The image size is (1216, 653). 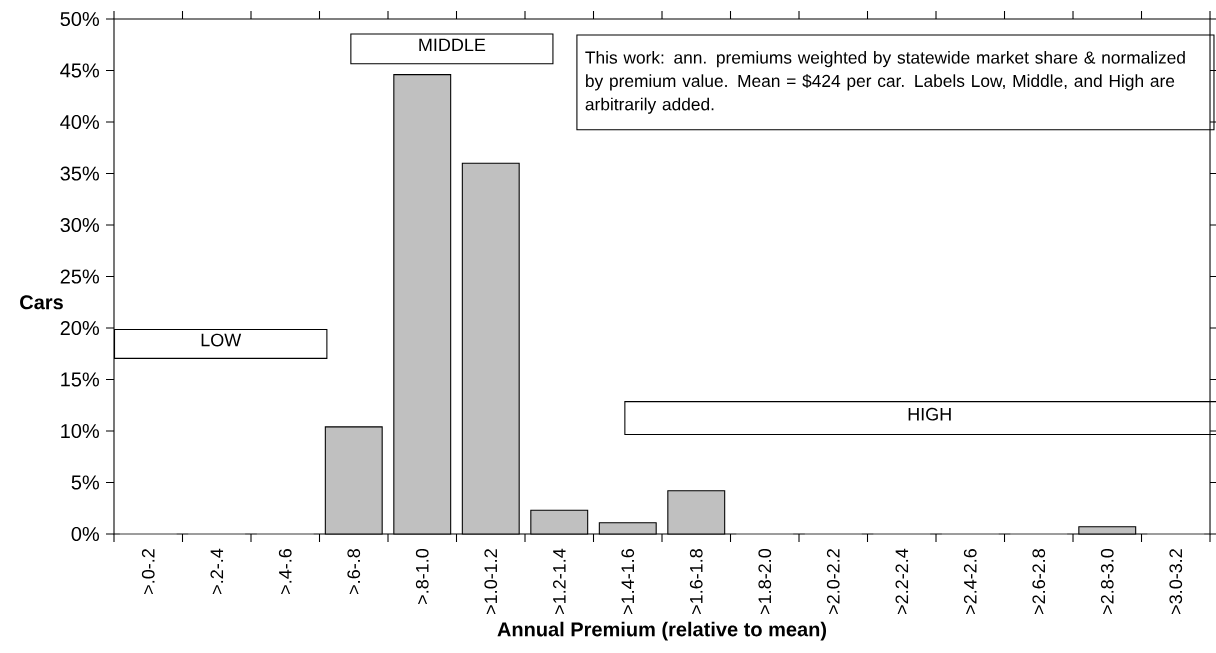 What do you see at coordinates (422, 576) in the screenshot?
I see `x-tick-label: >.8-1.0` at bounding box center [422, 576].